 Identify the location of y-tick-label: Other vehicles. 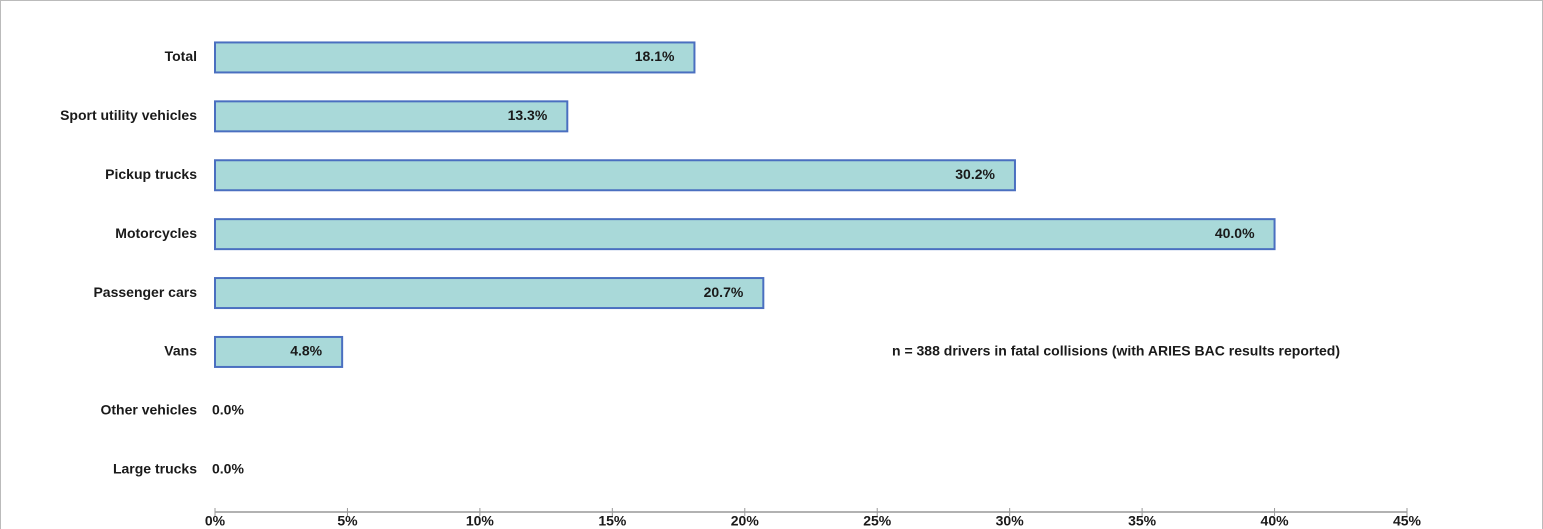
(149, 410).